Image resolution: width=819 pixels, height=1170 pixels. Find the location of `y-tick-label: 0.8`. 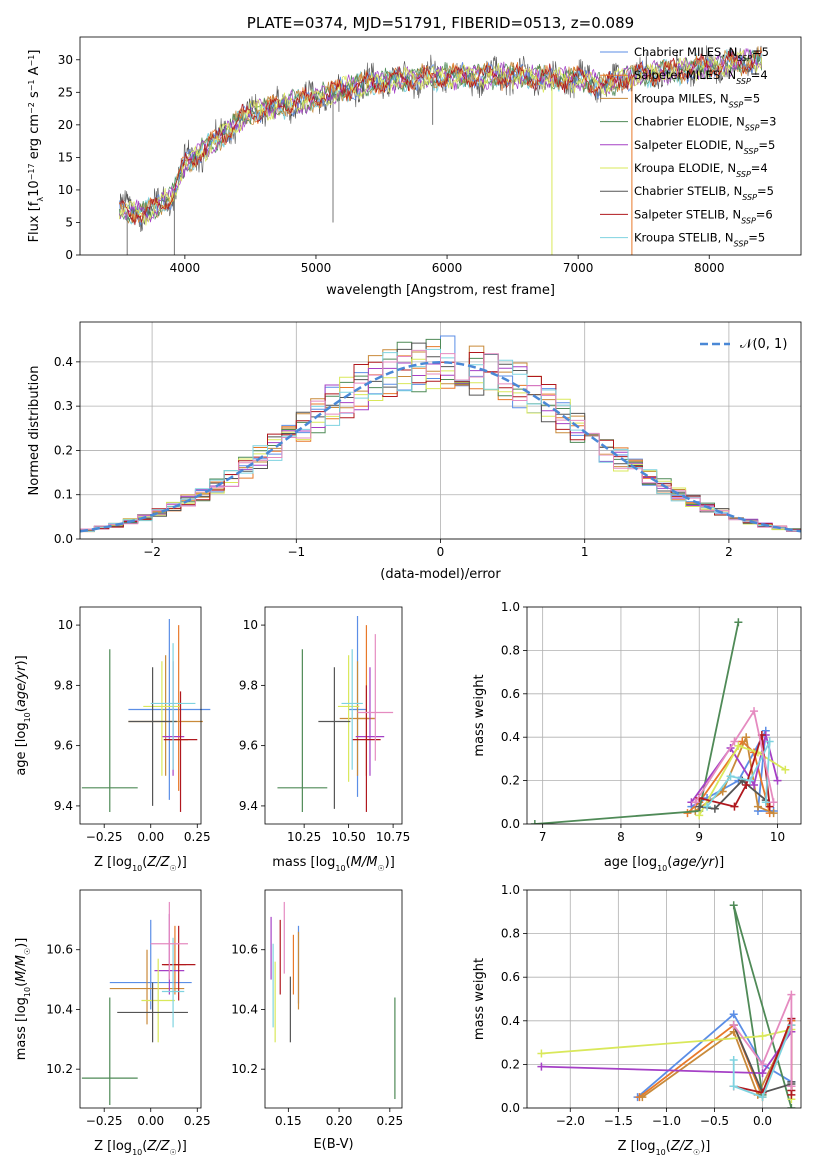

y-tick-label: 0.8 is located at coordinates (510, 934).